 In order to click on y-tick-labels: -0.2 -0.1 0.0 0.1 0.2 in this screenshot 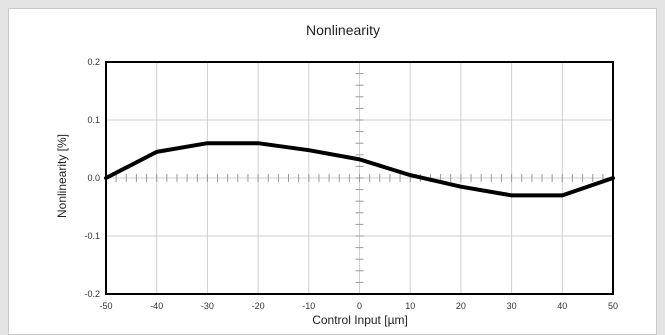, I will do `click(92, 178)`.